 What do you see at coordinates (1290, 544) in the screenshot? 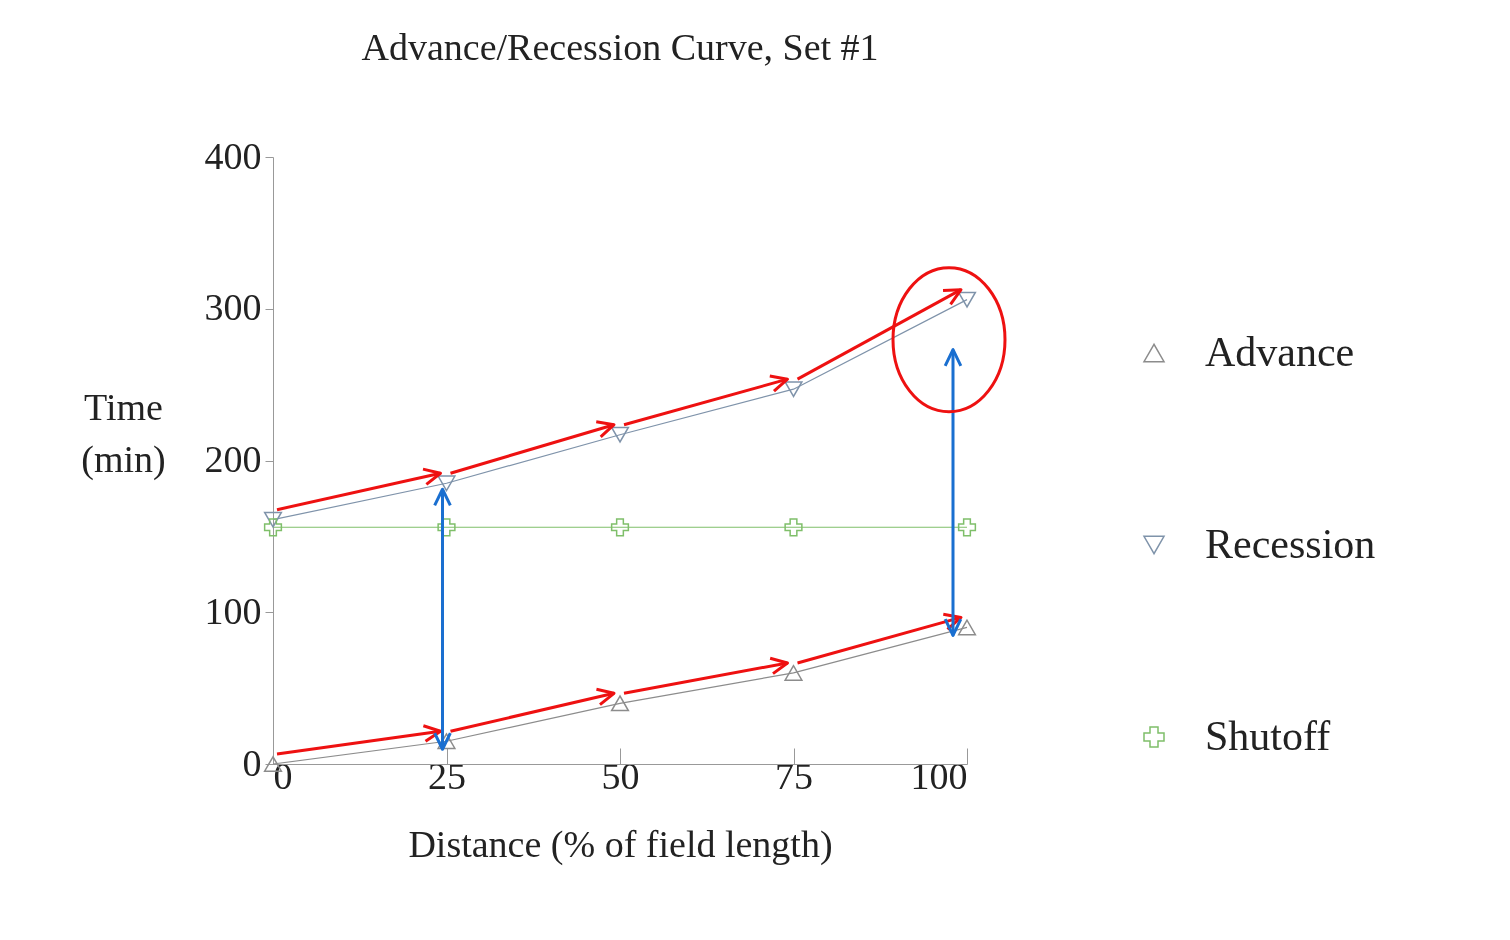
I see `legend-label: Recession` at bounding box center [1290, 544].